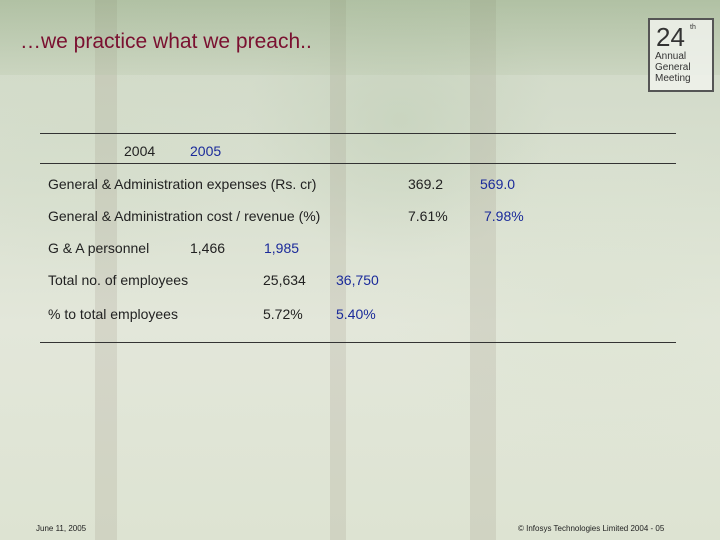  I want to click on header-year-2004: 2004, so click(140, 151).